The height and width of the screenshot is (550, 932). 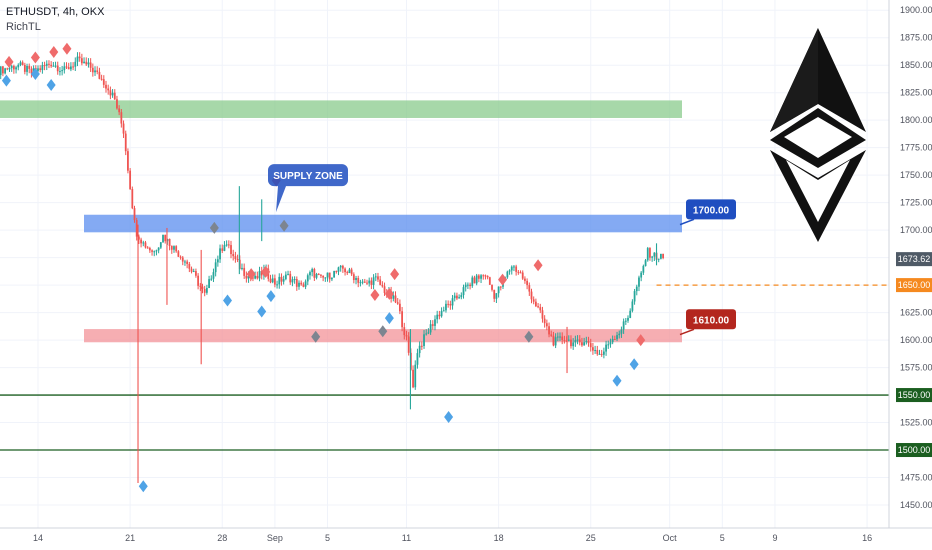 What do you see at coordinates (722, 538) in the screenshot?
I see `x-tick-label: 5` at bounding box center [722, 538].